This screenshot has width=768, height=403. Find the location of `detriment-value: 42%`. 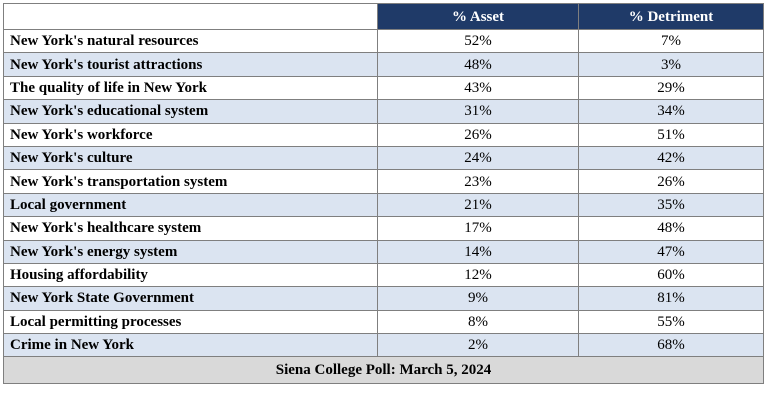

detriment-value: 42% is located at coordinates (671, 158).